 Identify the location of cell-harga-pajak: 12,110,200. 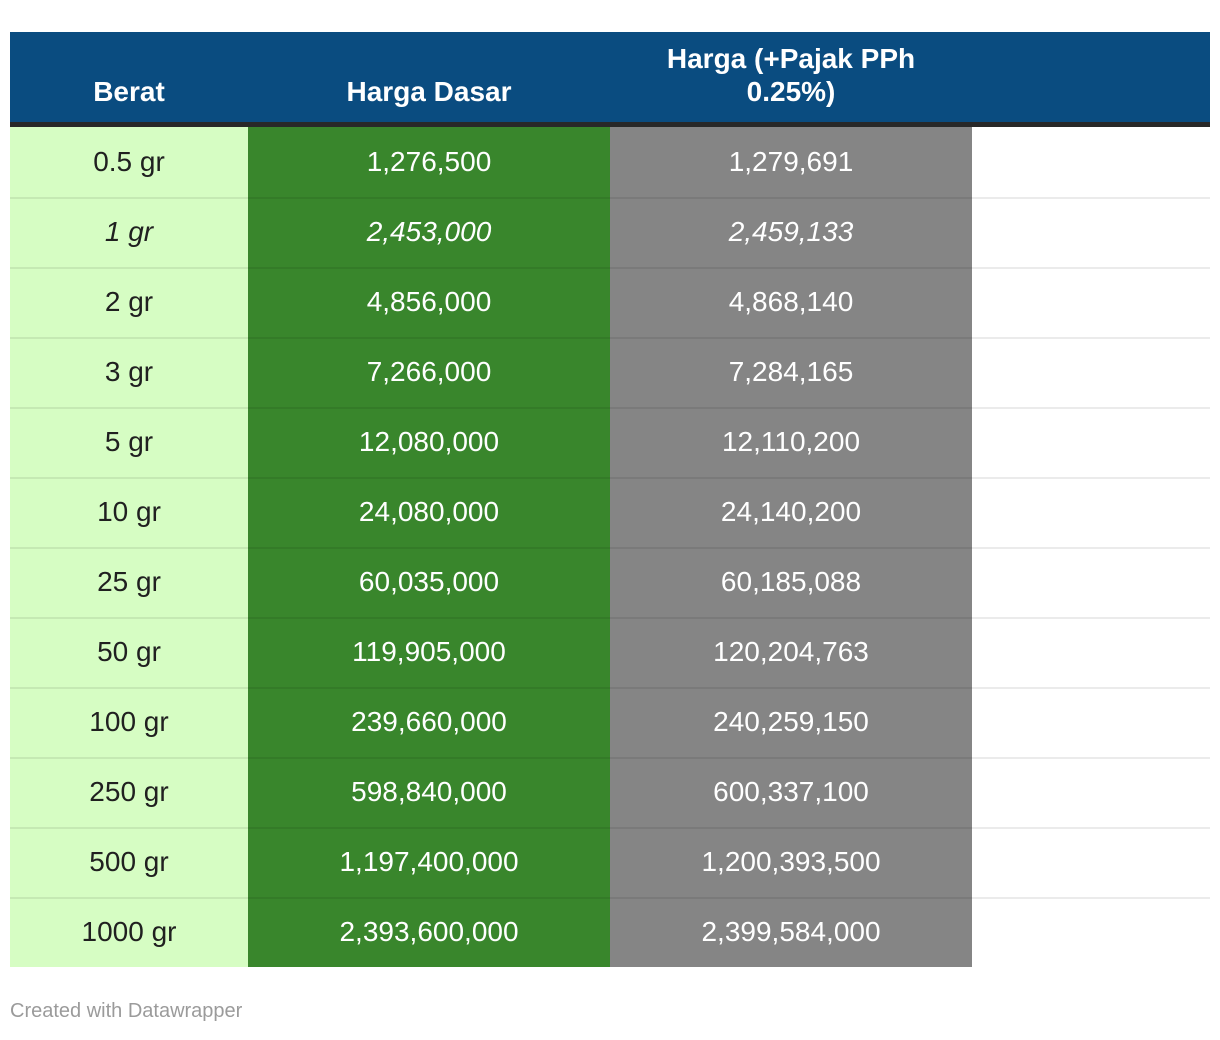
(791, 442).